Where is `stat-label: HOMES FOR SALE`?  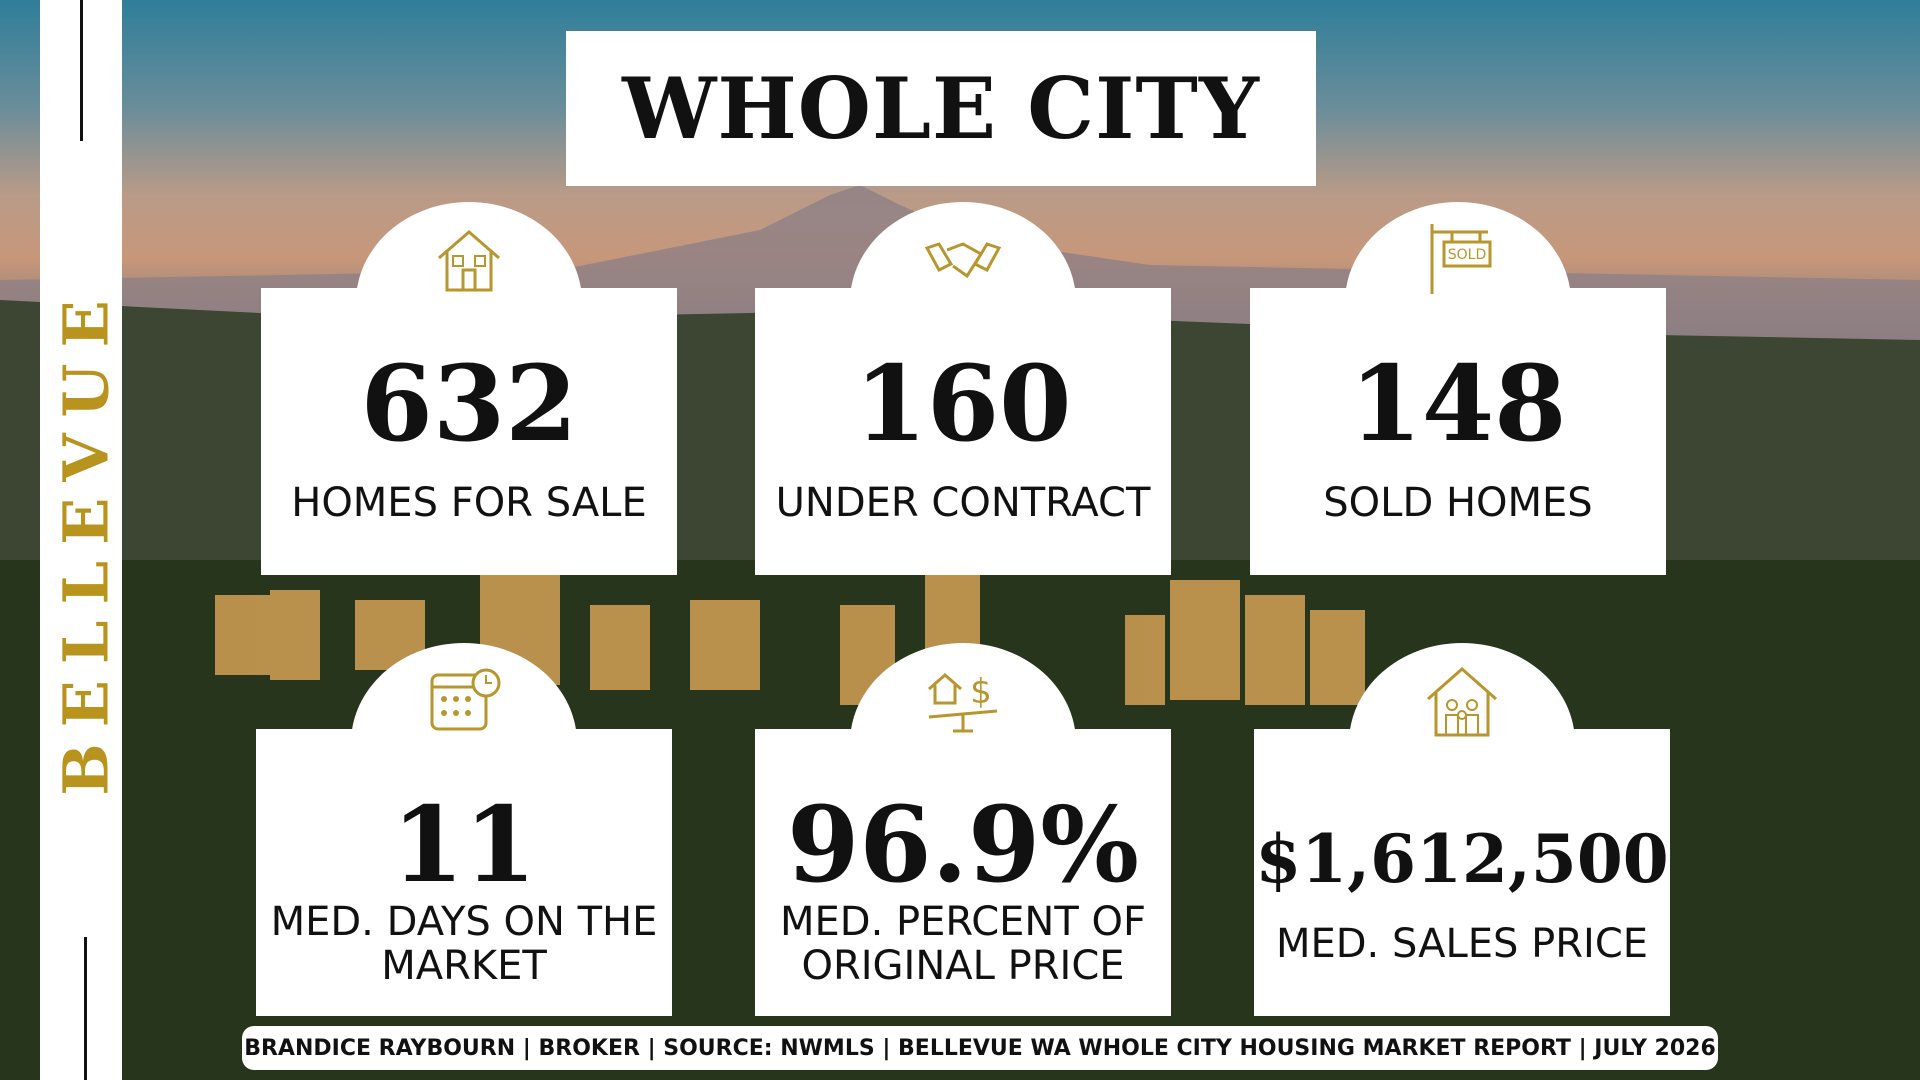 stat-label: HOMES FOR SALE is located at coordinates (469, 503).